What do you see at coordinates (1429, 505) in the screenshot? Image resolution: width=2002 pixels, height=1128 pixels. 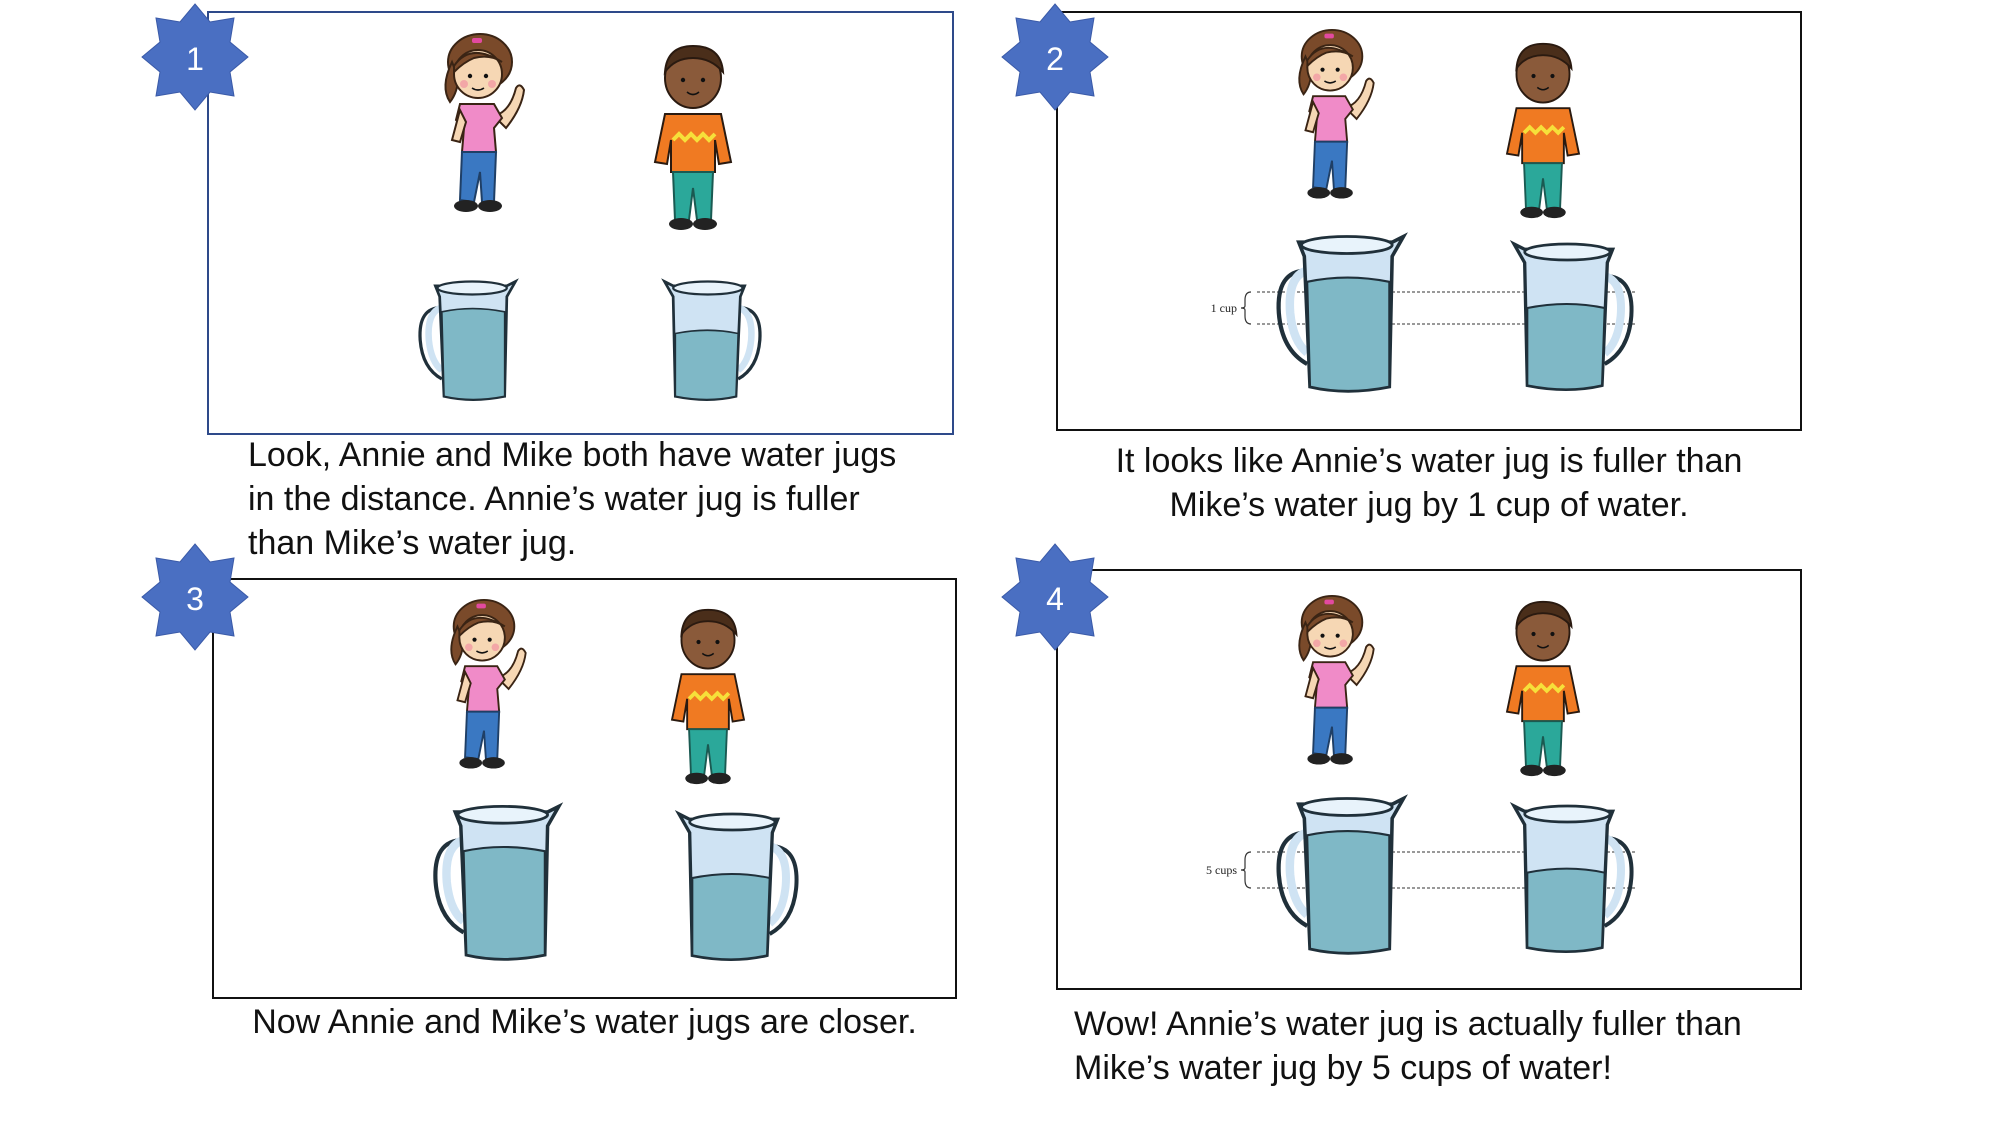 I see `caption-line: Mike’s water jug by 1 cup of water.` at bounding box center [1429, 505].